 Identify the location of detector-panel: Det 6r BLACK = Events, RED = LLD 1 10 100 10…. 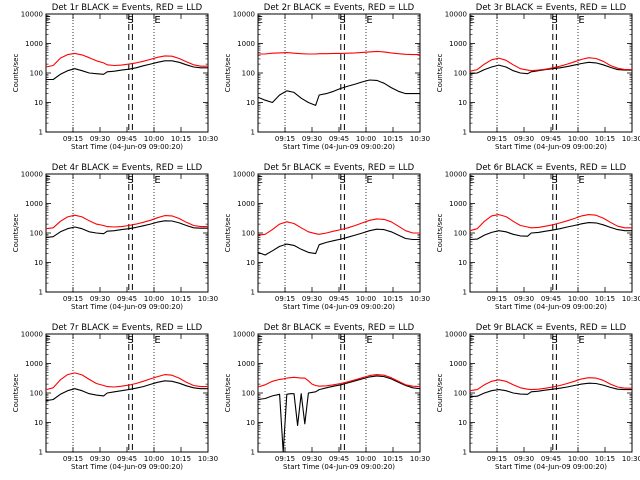
(538, 237).